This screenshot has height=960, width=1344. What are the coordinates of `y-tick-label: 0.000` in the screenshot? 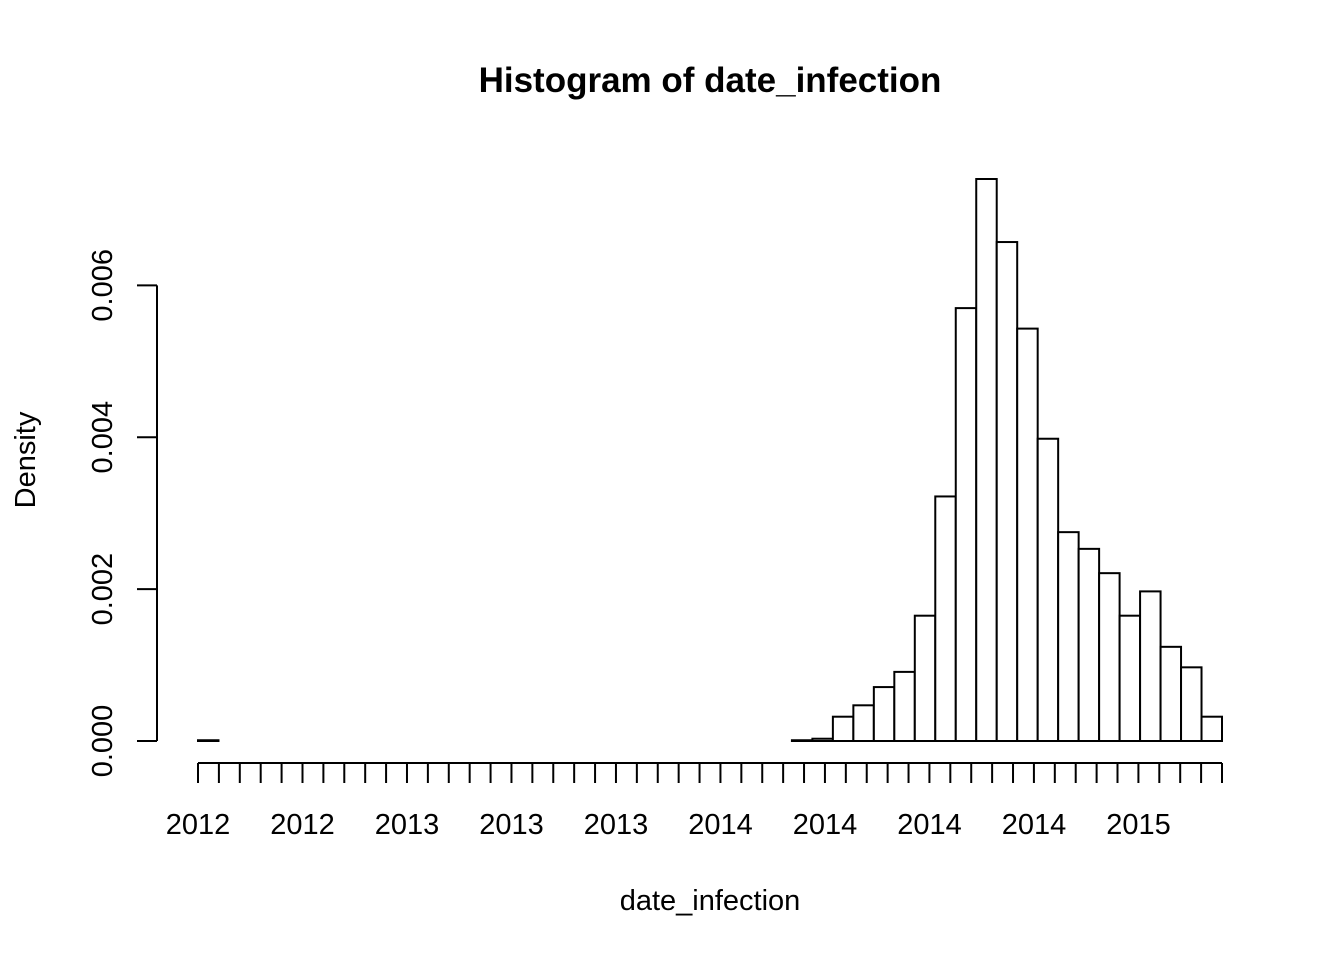 It's located at (103, 741).